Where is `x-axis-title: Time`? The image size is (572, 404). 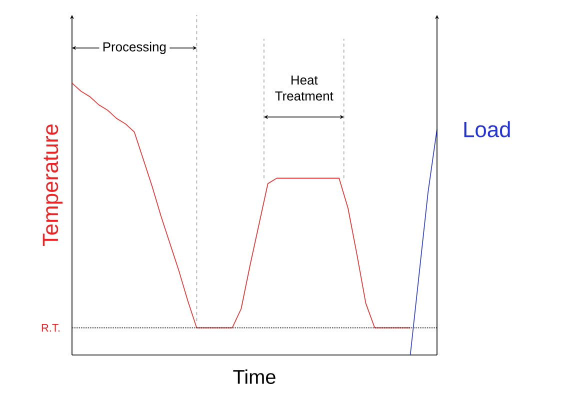 x-axis-title: Time is located at coordinates (254, 376).